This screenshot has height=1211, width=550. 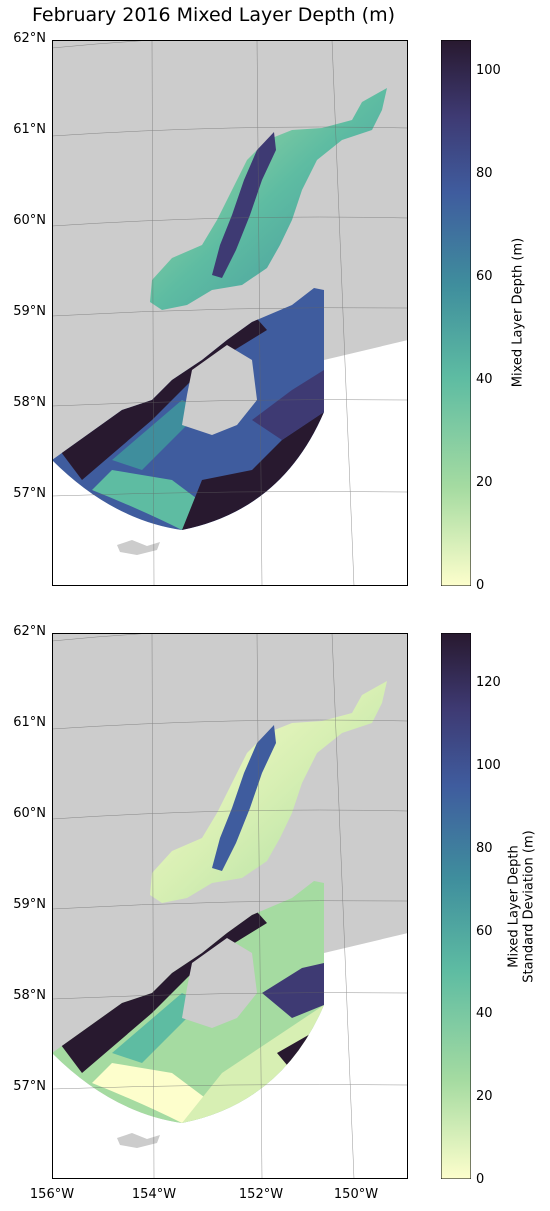 I want to click on colorbar-bottom-tick-40: 40, so click(x=484, y=1013).